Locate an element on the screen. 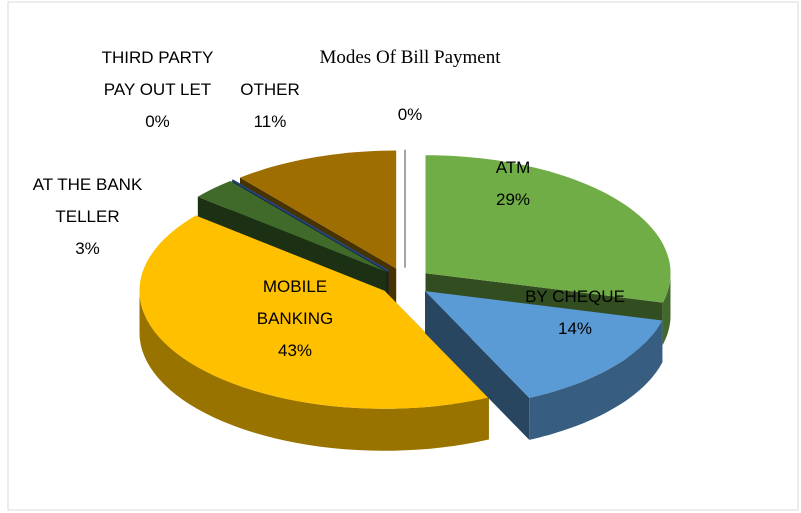 The image size is (801, 513). slice-value-label: 14% is located at coordinates (575, 328).